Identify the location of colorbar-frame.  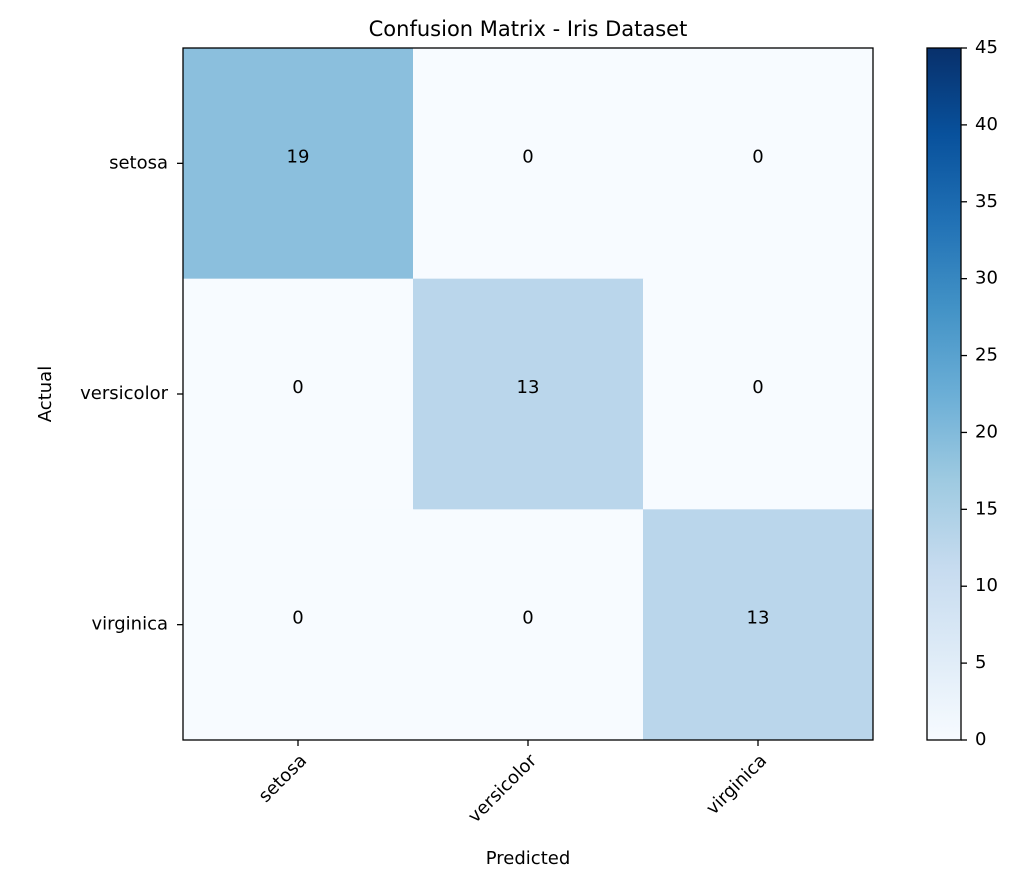
(944, 394).